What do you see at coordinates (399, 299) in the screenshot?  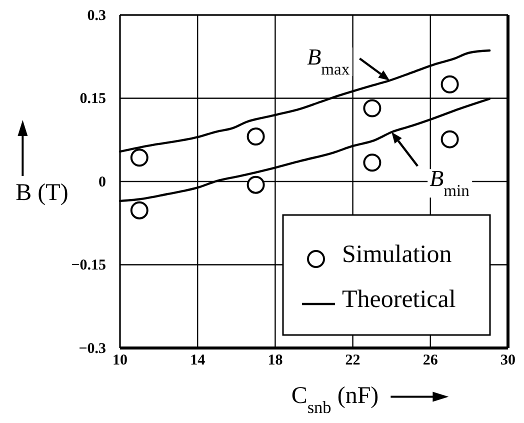 I see `legend-label: Theoretical` at bounding box center [399, 299].